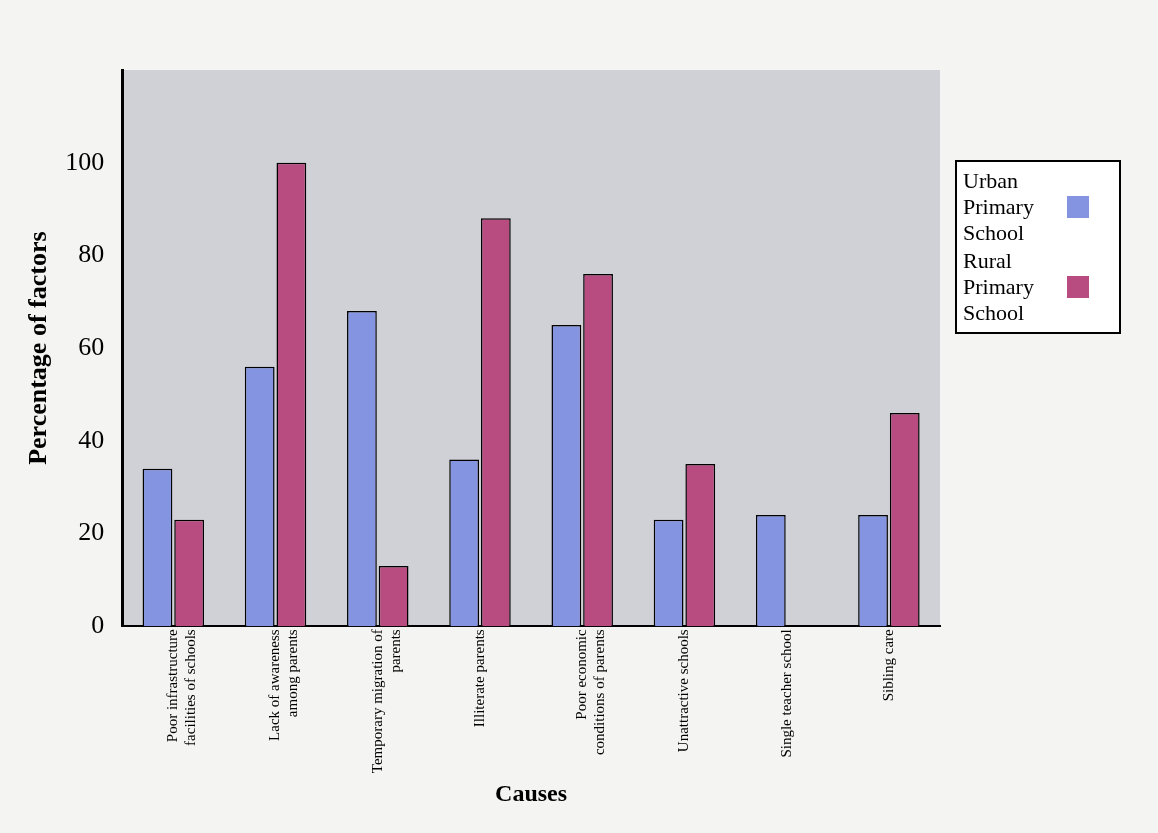 Image resolution: width=1158 pixels, height=833 pixels. I want to click on y-tick-label: 40, so click(91, 439).